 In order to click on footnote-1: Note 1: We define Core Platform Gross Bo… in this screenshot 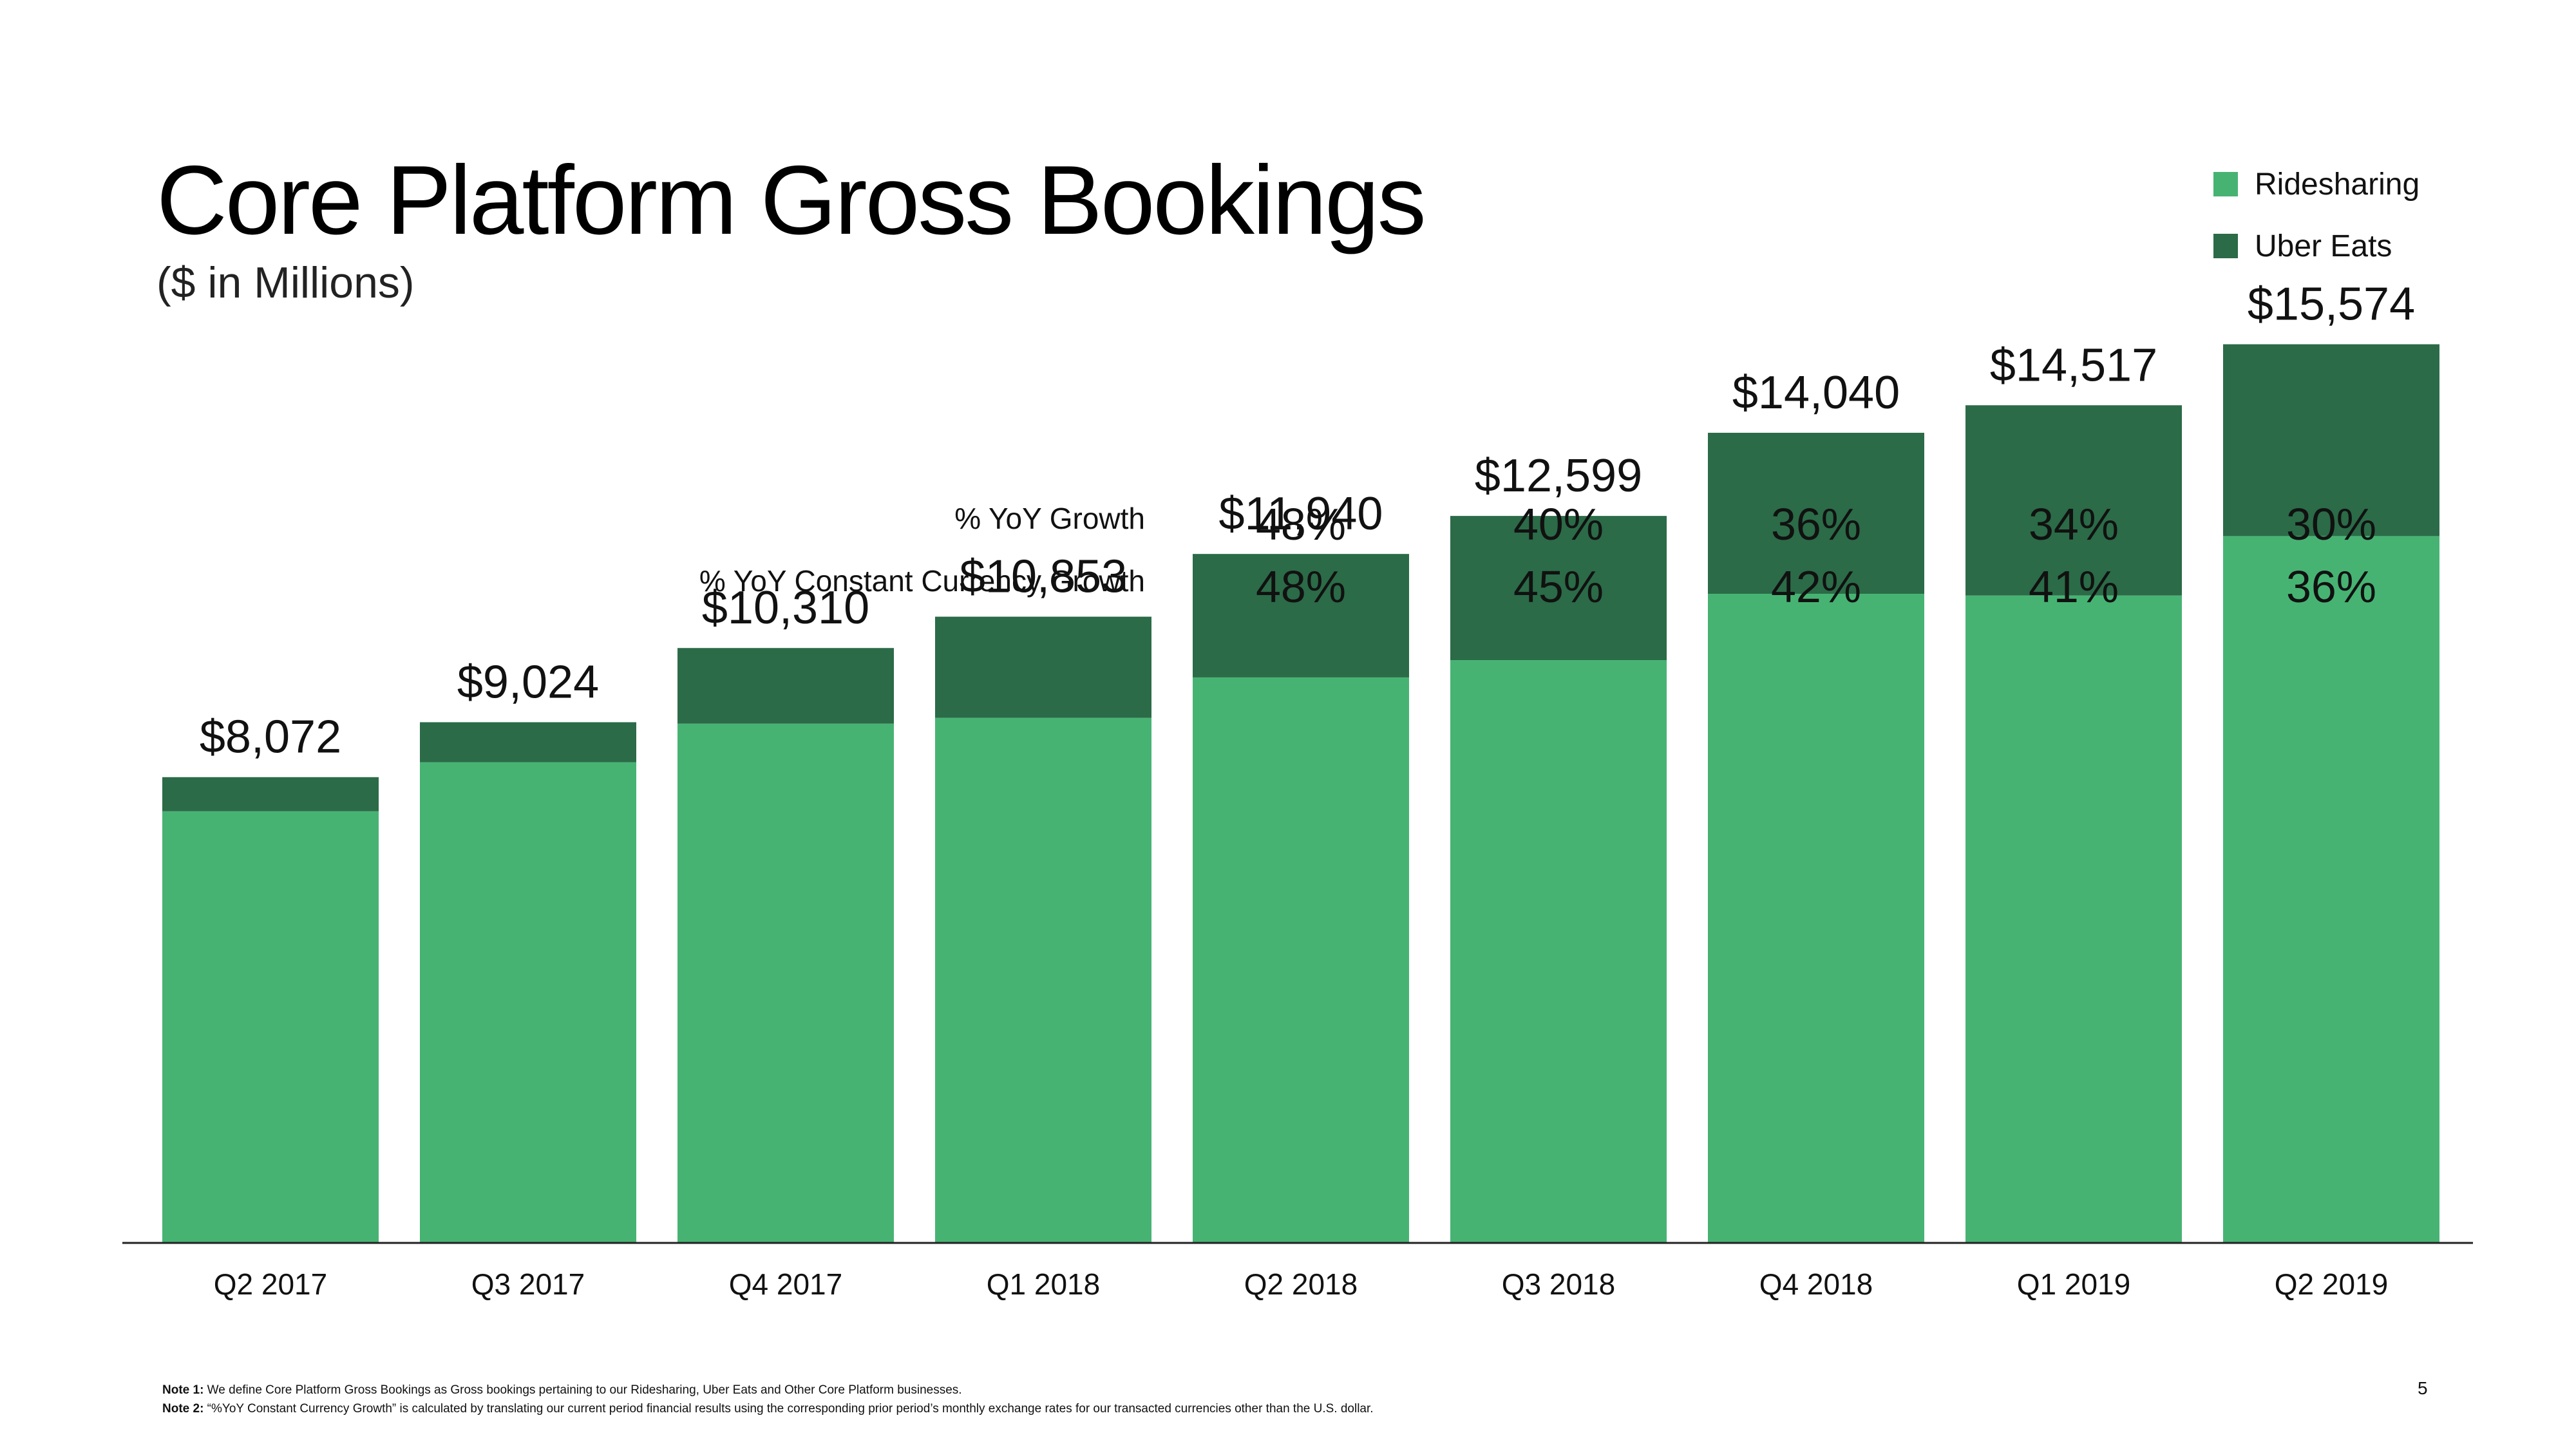, I will do `click(562, 1390)`.